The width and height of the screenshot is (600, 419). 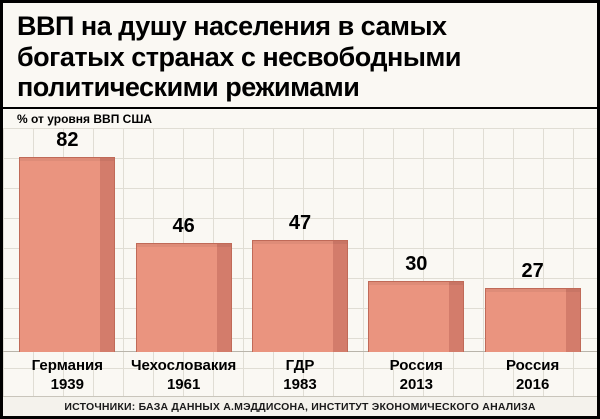 I want to click on axis-unit-label: % от уровня ВВП США, so click(x=85, y=118).